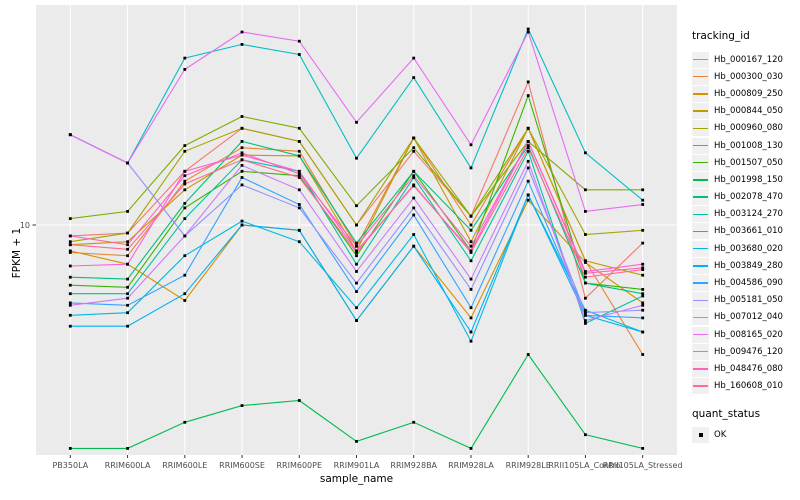 The image size is (800, 500). I want to click on x-axis-title: sample_name, so click(356, 479).